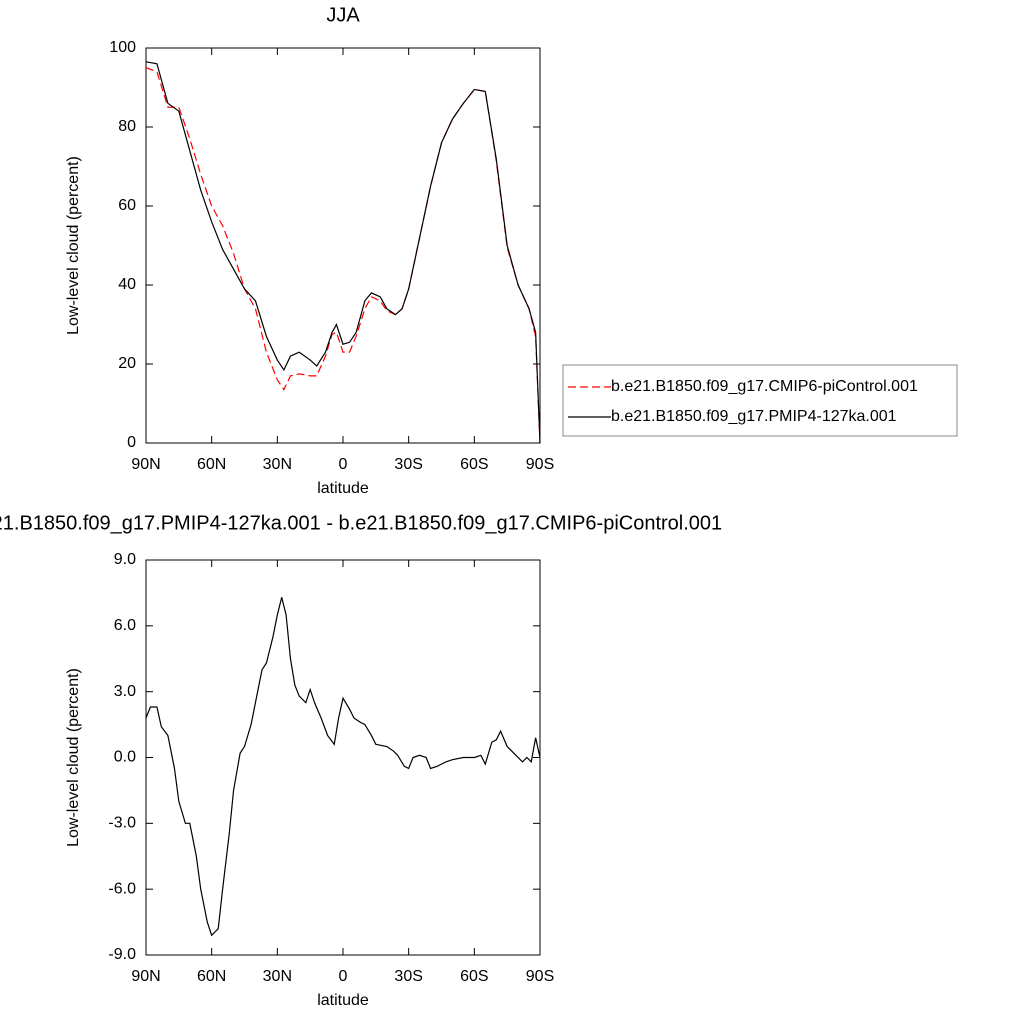 The height and width of the screenshot is (1024, 1024). I want to click on y-tick-label: 0.0, so click(125, 757).